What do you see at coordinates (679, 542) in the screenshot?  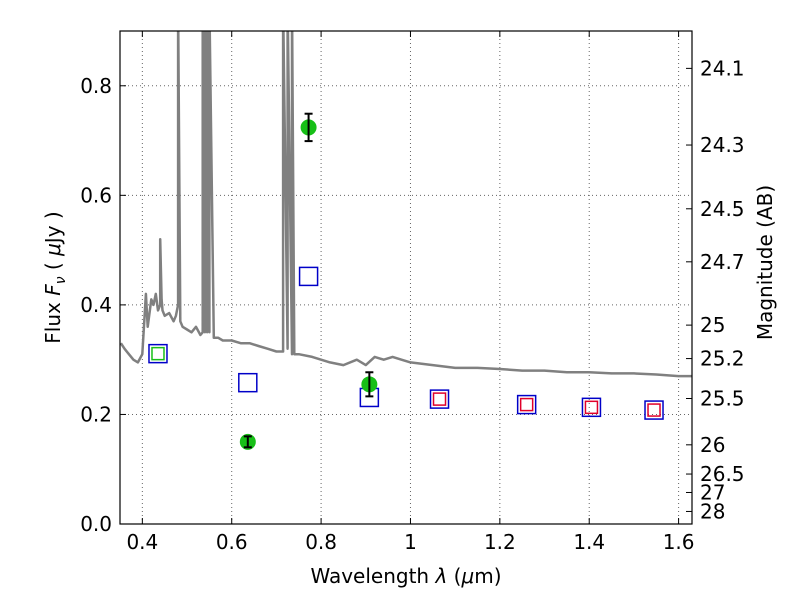 I see `x-tick-label: 1.6` at bounding box center [679, 542].